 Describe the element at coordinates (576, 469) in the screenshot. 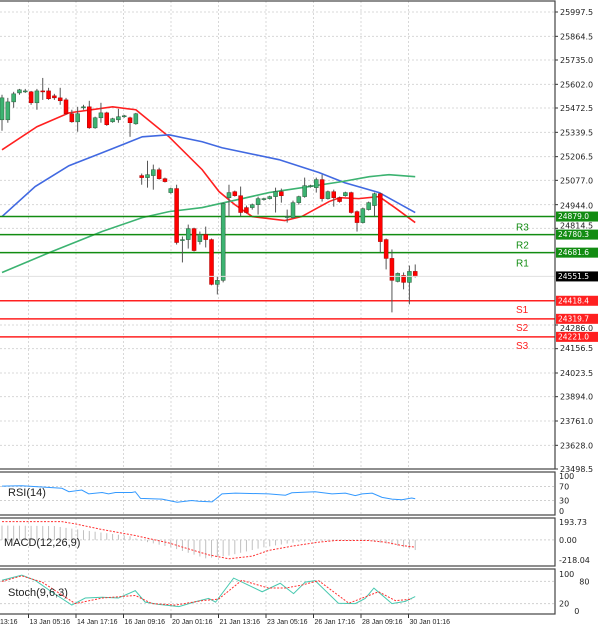

I see `y-axis-label: 23498.5` at that location.